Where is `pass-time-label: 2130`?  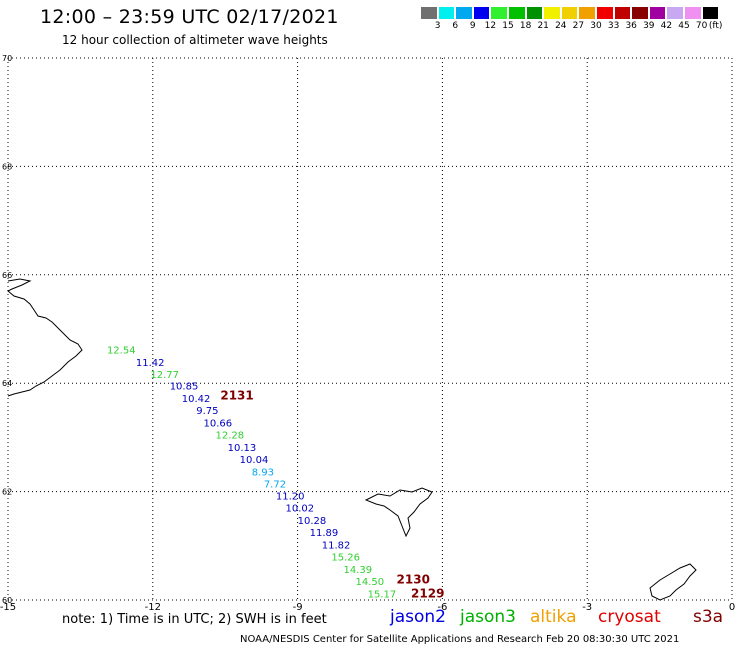 pass-time-label: 2130 is located at coordinates (413, 580).